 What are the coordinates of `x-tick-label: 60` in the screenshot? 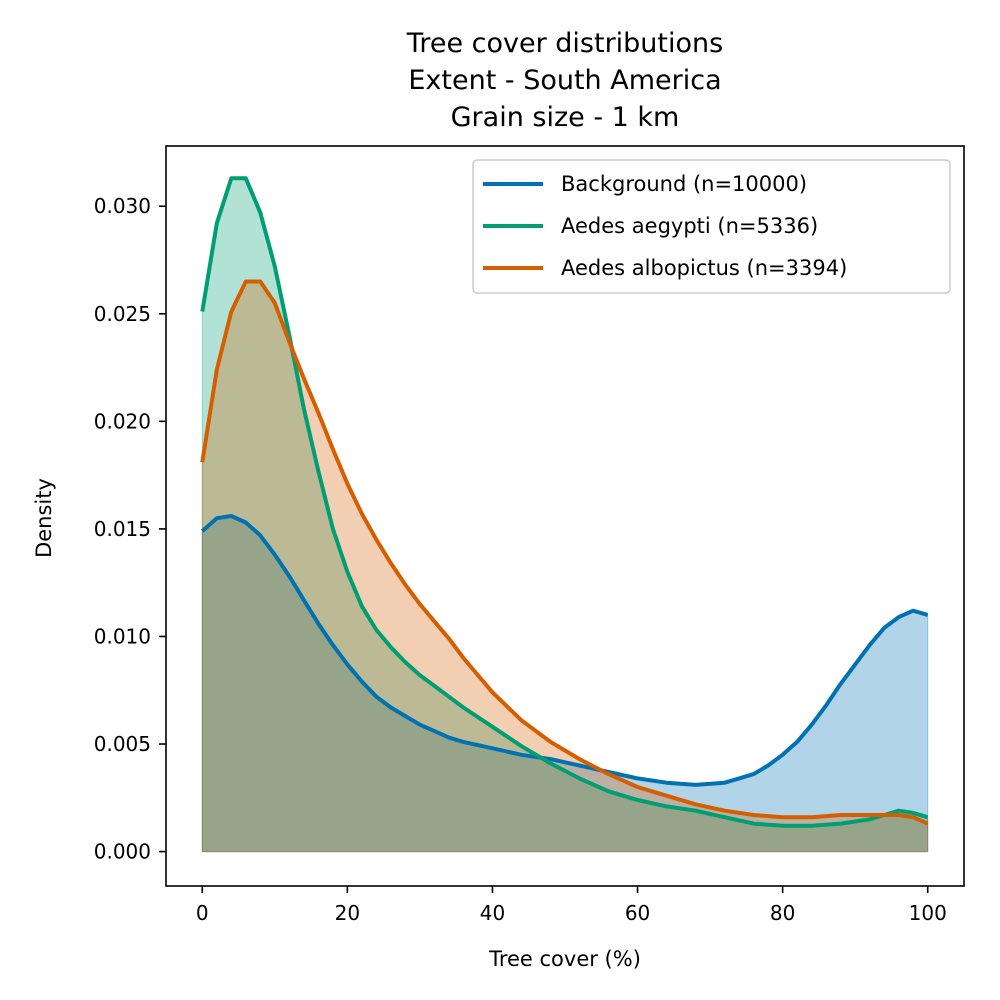 It's located at (637, 913).